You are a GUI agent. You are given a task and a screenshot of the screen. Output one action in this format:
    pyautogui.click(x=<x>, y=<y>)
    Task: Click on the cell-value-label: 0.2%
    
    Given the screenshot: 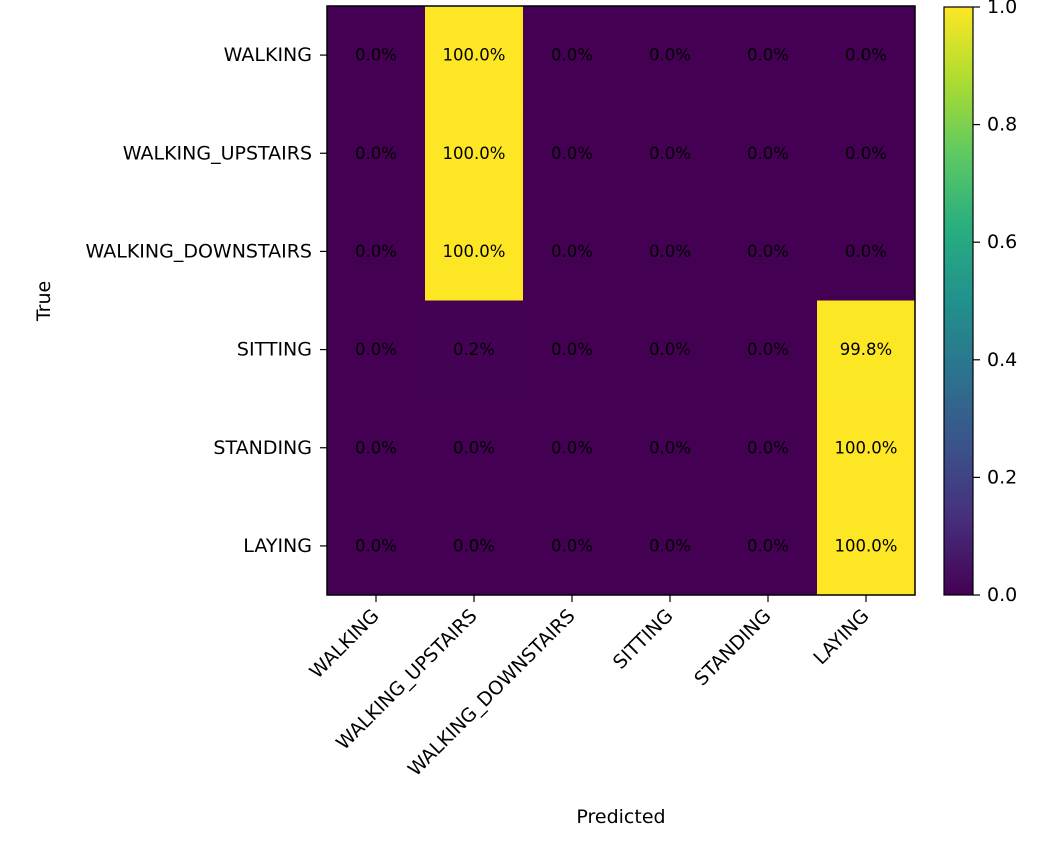 What is the action you would take?
    pyautogui.click(x=474, y=349)
    